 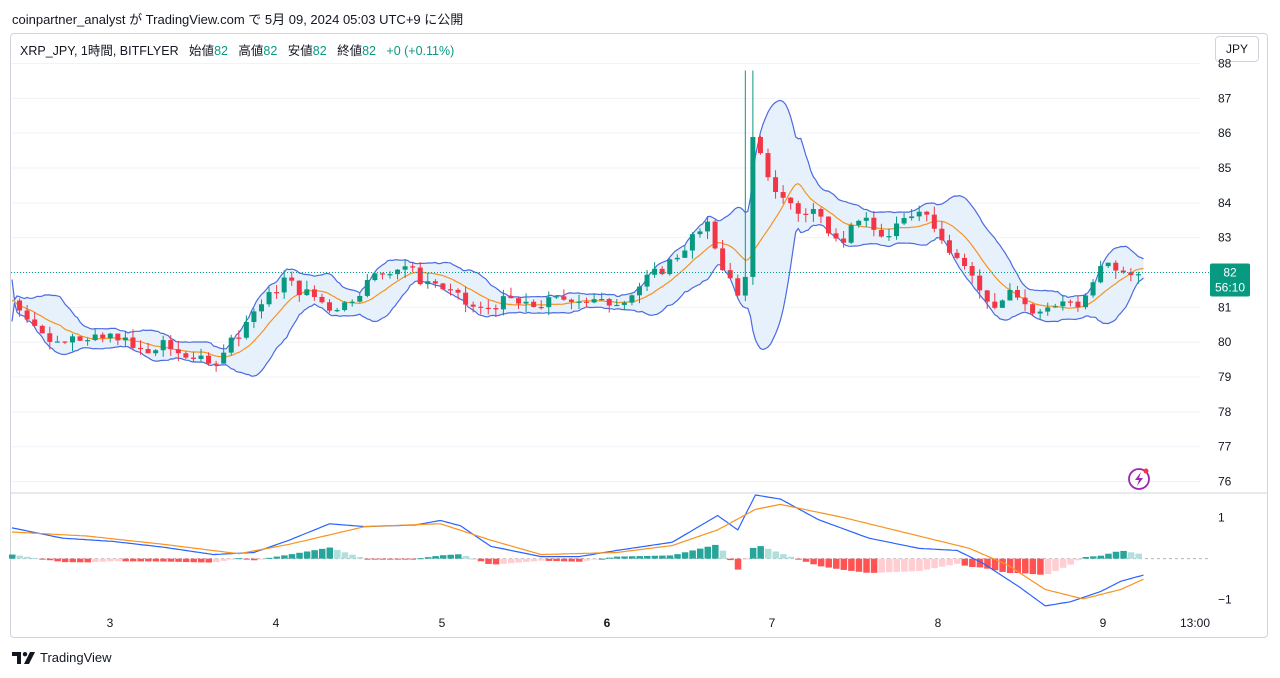 What do you see at coordinates (420, 51) in the screenshot?
I see `legend-change: +0 (+0.11%)` at bounding box center [420, 51].